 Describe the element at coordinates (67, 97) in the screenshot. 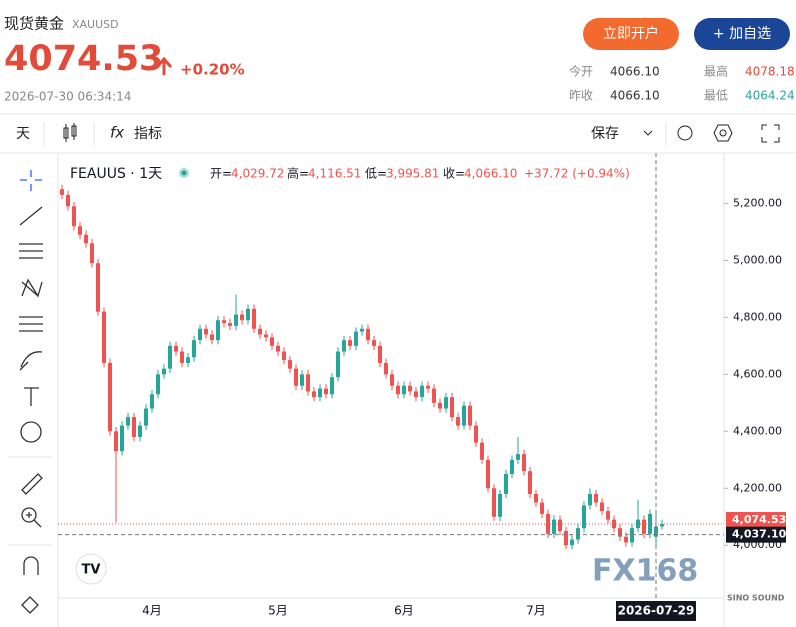

I see `timestamp: 2026-07-30 06:34:14` at that location.